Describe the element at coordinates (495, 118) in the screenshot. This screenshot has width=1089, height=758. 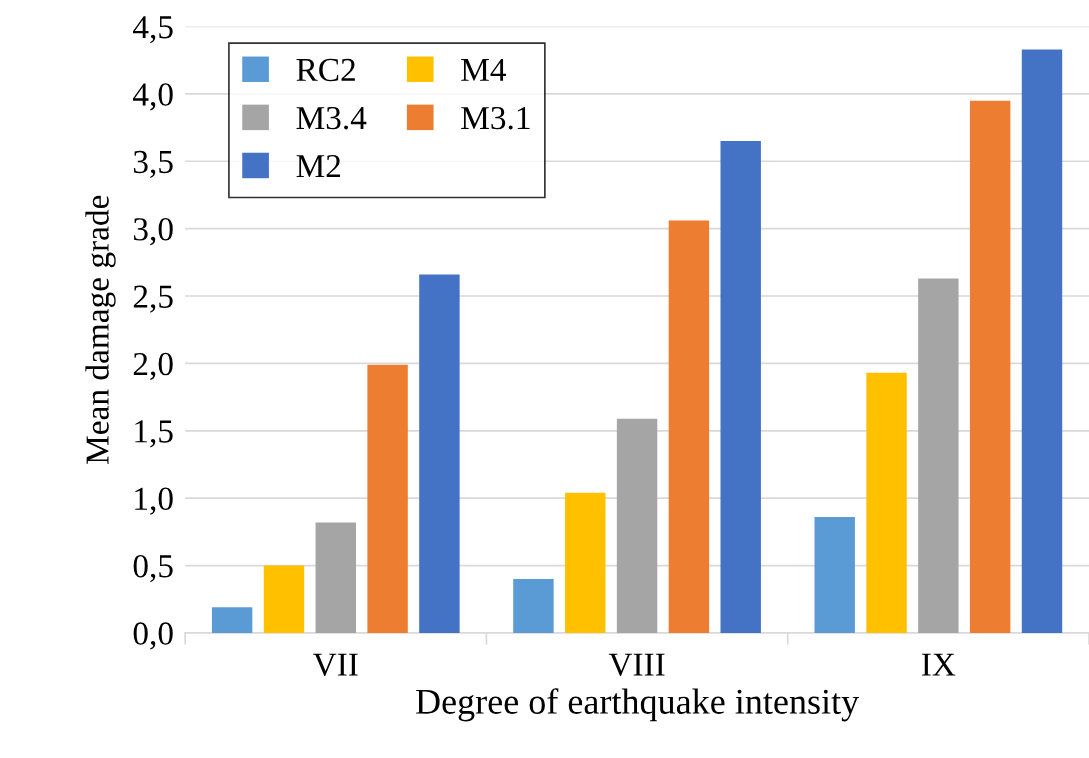
I see `legend-label: M3.1` at that location.